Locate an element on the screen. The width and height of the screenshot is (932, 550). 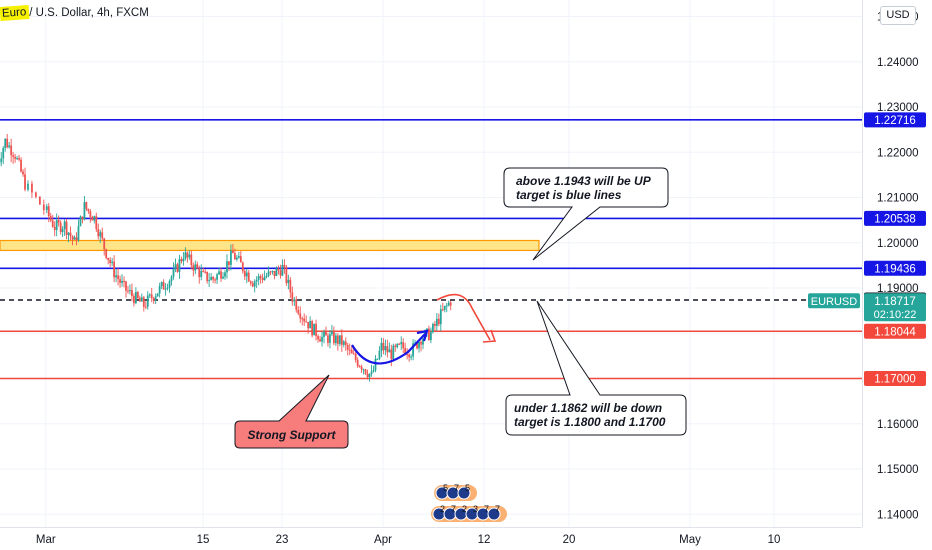
symbol-tag-label: EURUSD is located at coordinates (834, 302).